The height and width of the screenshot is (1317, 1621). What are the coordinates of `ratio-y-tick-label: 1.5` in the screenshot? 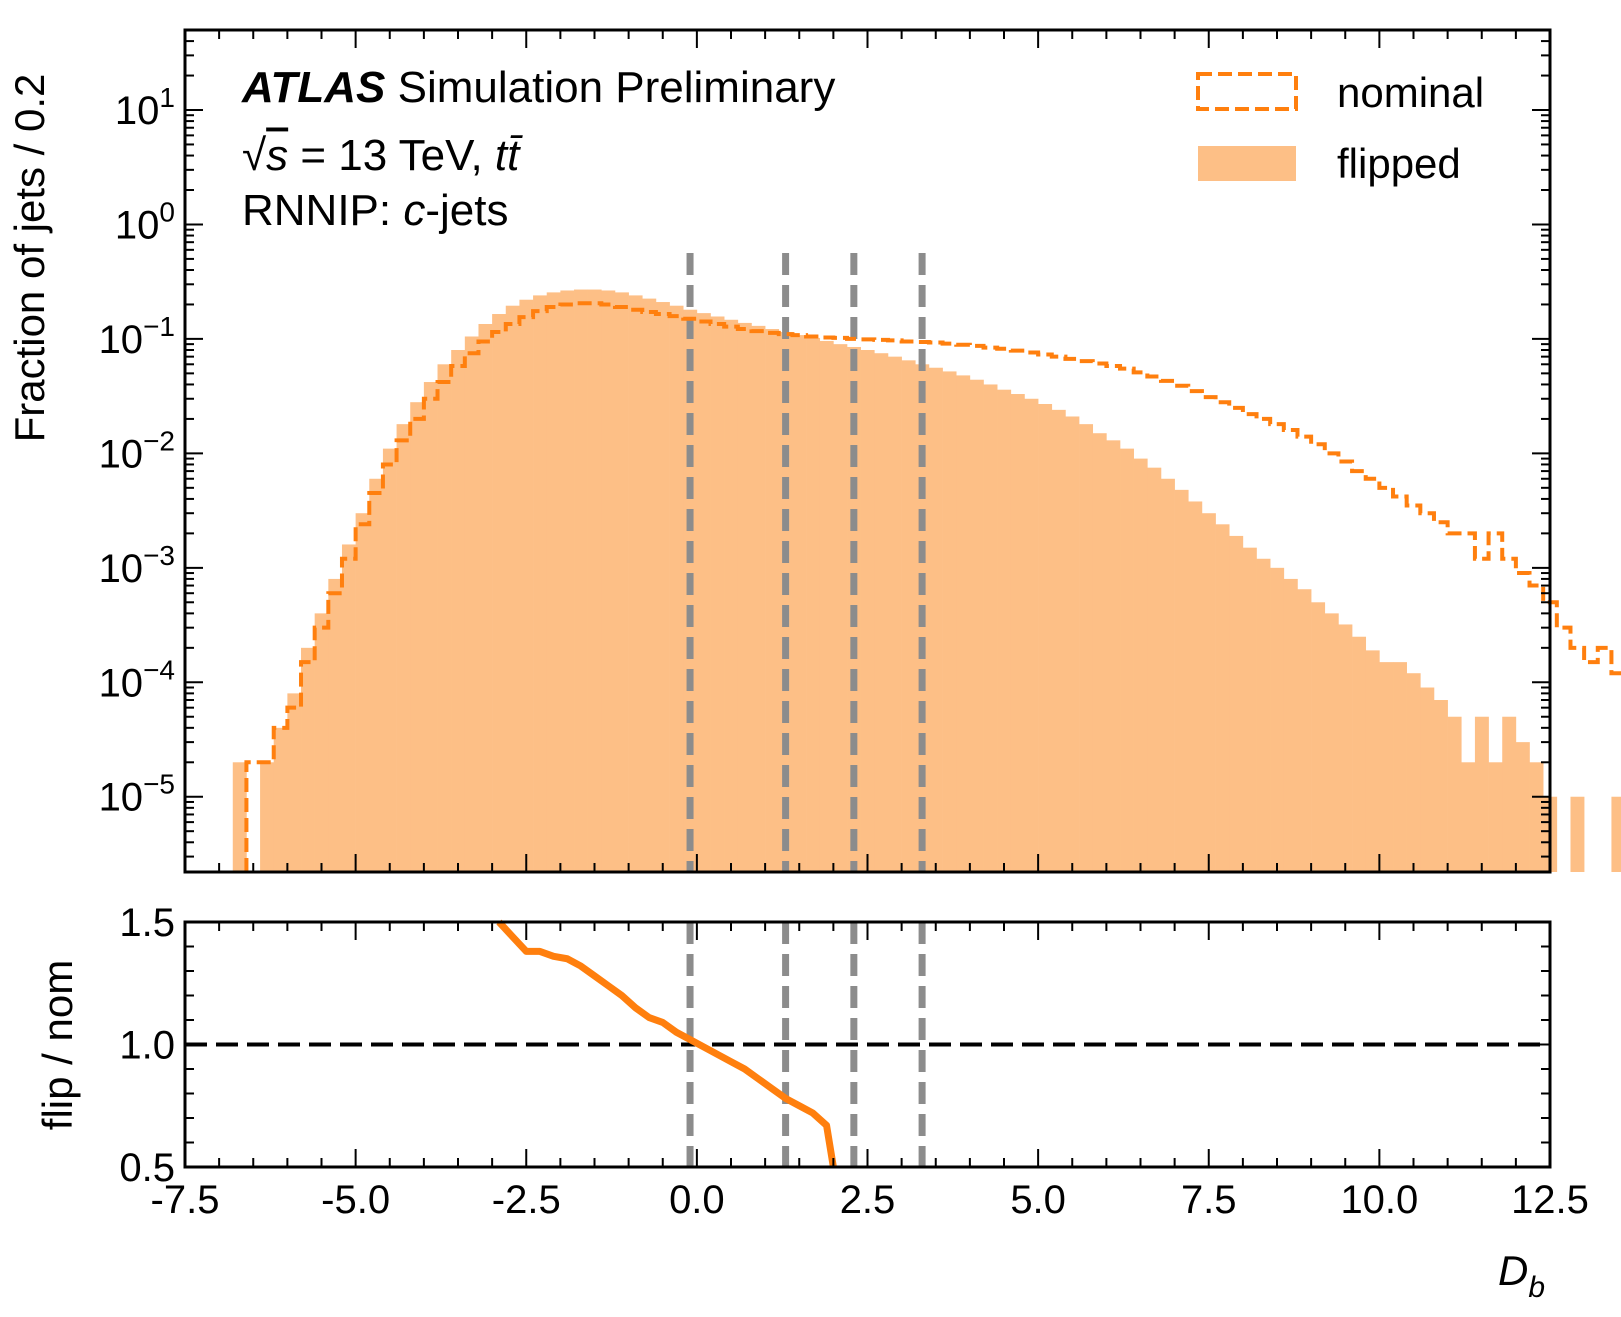 It's located at (147, 923).